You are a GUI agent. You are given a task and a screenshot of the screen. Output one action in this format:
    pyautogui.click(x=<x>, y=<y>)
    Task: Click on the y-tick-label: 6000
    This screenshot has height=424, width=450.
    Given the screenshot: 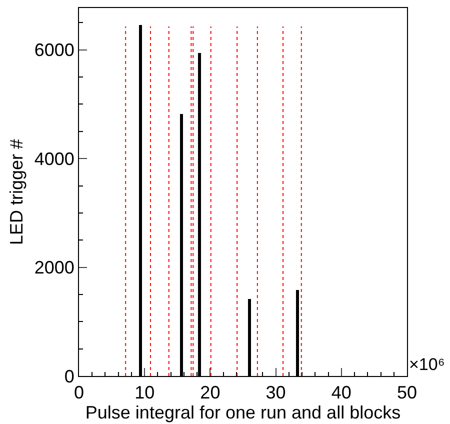 What is the action you would take?
    pyautogui.click(x=54, y=50)
    